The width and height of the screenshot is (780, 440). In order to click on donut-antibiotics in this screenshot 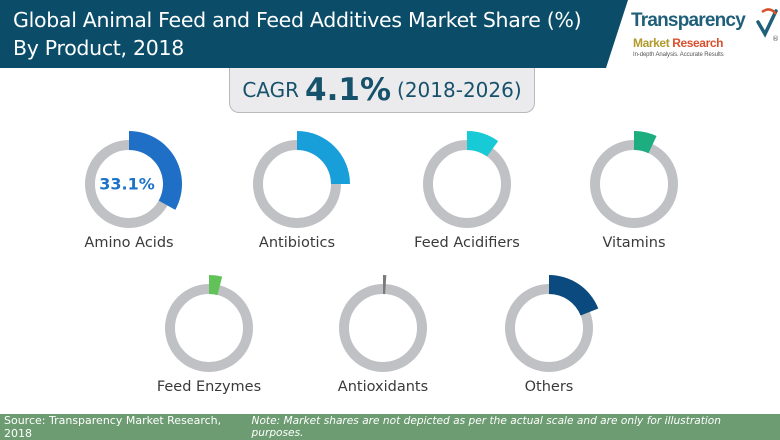, I will do `click(301, 179)`.